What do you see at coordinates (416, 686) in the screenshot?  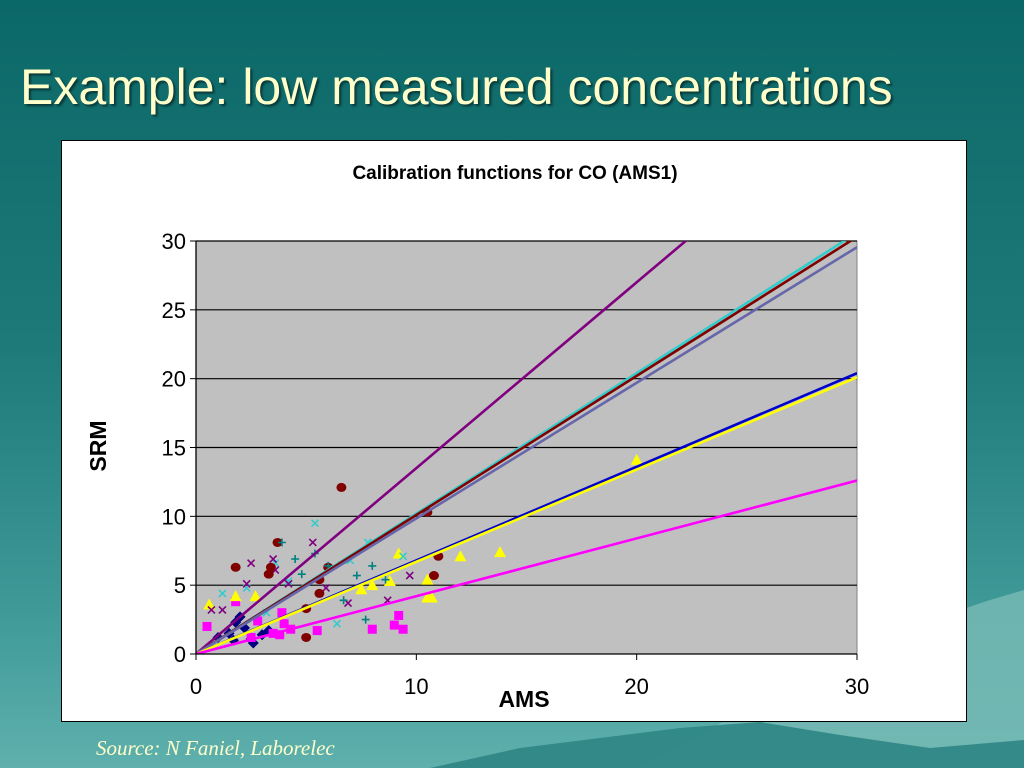 I see `x-tick-label: 10` at bounding box center [416, 686].